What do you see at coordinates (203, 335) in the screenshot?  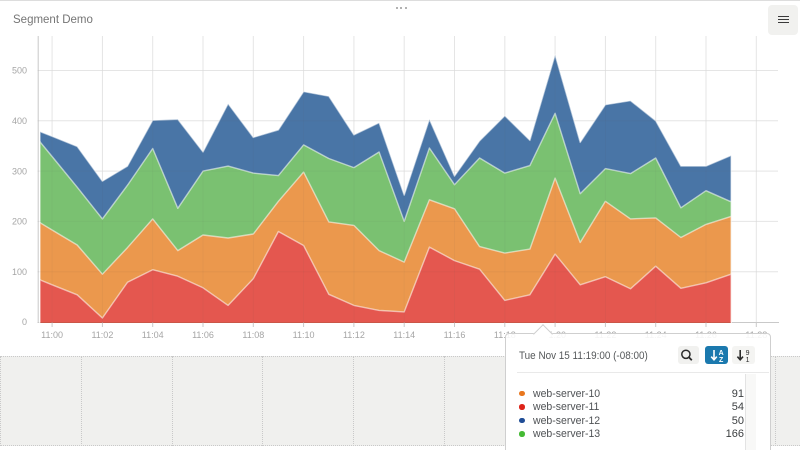 I see `svg-text: 11:06` at bounding box center [203, 335].